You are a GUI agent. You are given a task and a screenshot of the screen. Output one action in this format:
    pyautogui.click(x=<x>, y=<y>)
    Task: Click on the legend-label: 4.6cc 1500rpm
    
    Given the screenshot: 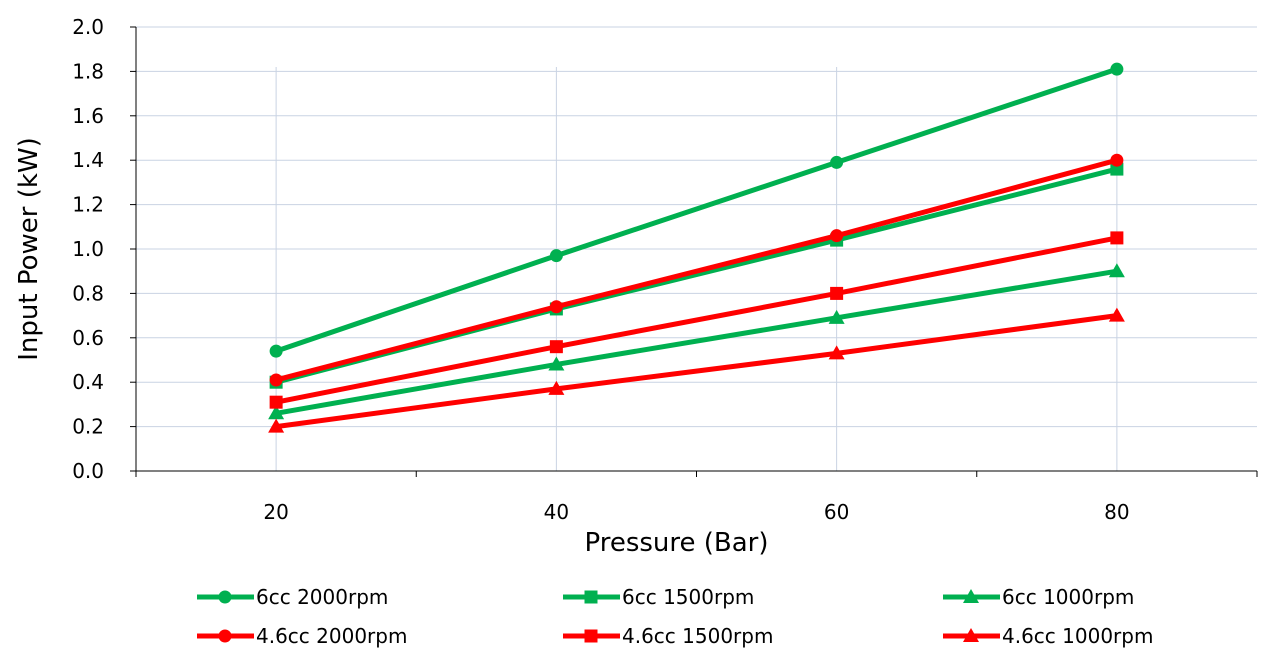 What is the action you would take?
    pyautogui.click(x=697, y=636)
    